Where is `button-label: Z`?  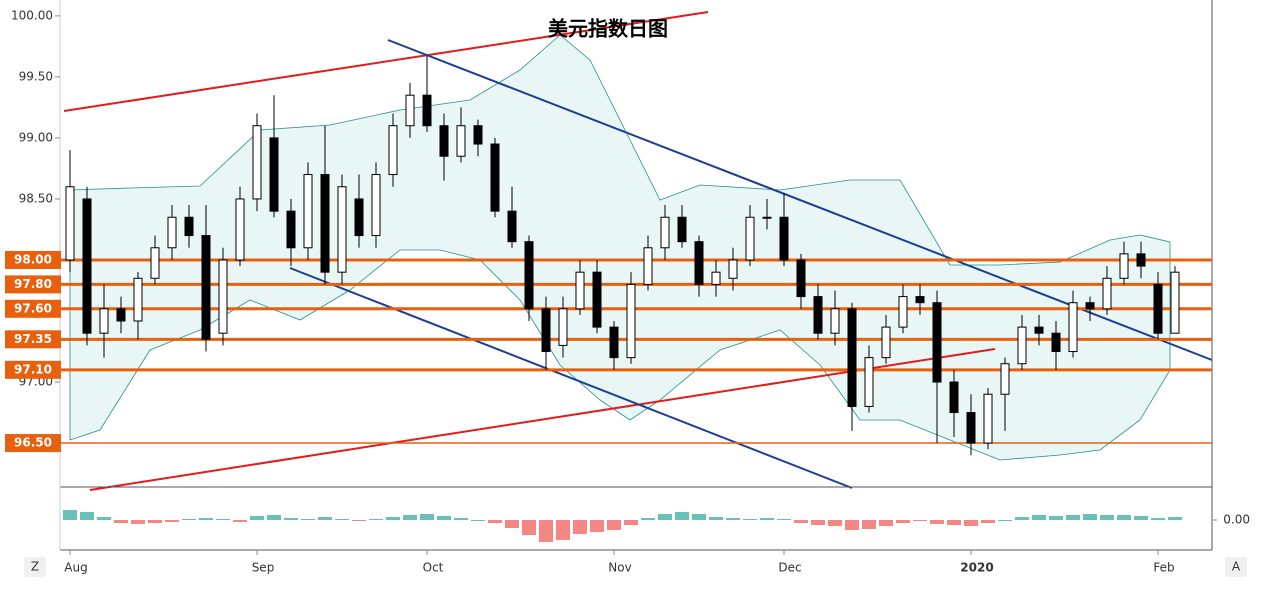
button-label: Z is located at coordinates (35, 567).